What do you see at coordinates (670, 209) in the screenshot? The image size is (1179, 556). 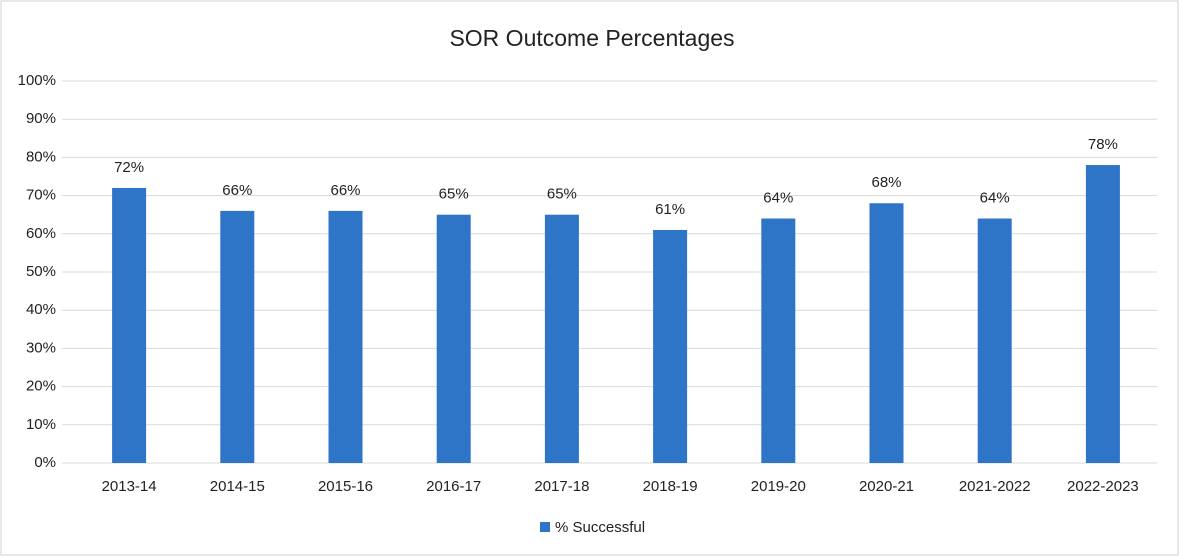 I see `data-label: 61%` at bounding box center [670, 209].